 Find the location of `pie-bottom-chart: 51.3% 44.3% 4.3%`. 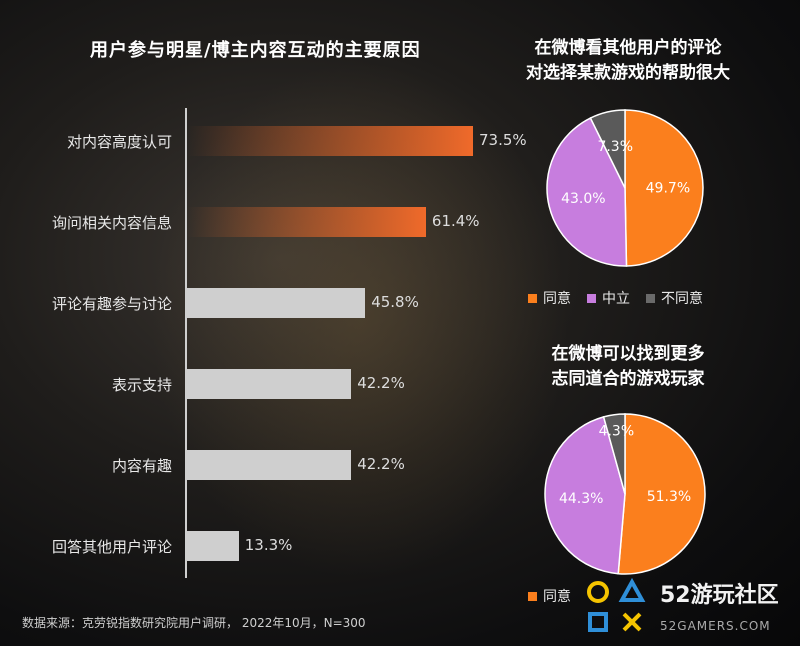

pie-bottom-chart: 51.3% 44.3% 4.3% is located at coordinates (625, 494).